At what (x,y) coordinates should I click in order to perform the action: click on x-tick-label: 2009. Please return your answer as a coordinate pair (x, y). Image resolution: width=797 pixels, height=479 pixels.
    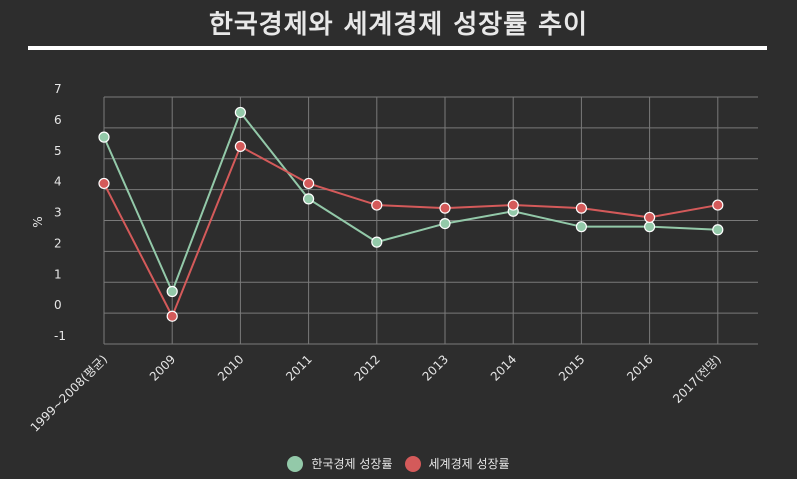
    Looking at the image, I should click on (162, 367).